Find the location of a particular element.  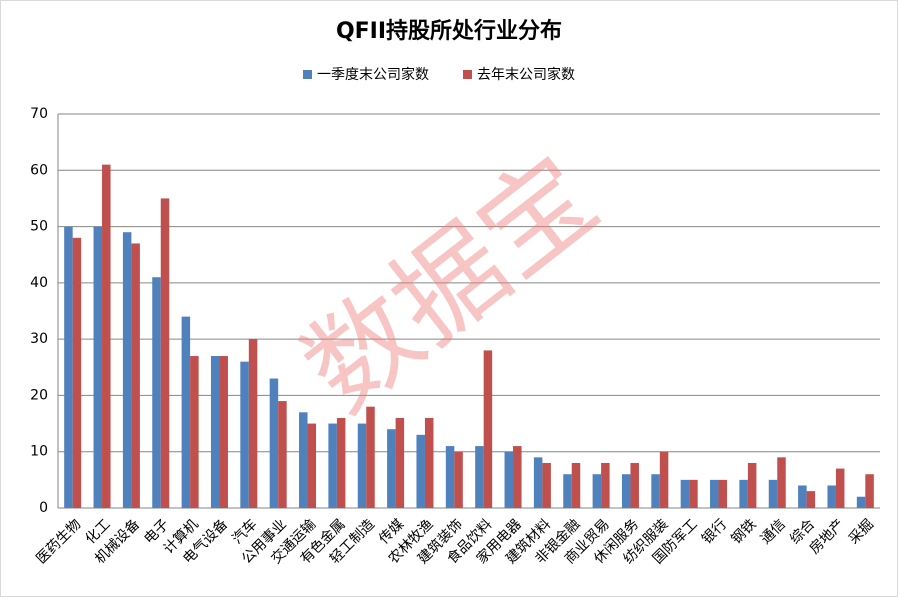

y-tick-label: 50 is located at coordinates (39, 227).